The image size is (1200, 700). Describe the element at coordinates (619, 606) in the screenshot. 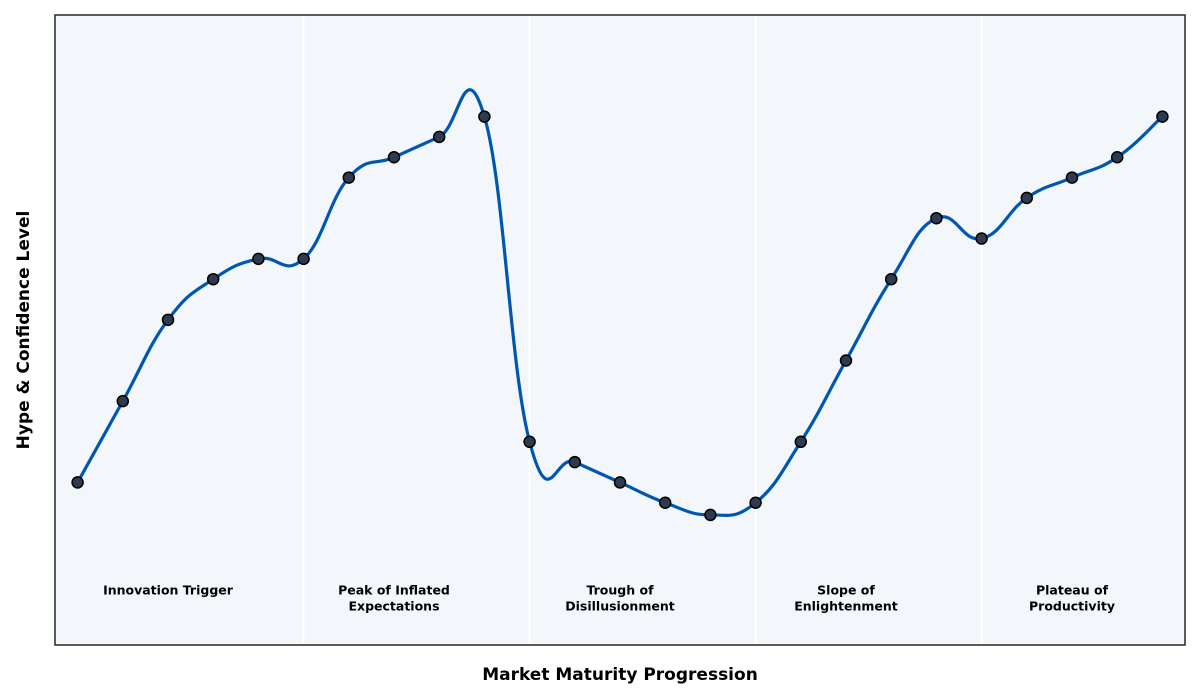

I see `phase-label: Disillusionment` at that location.